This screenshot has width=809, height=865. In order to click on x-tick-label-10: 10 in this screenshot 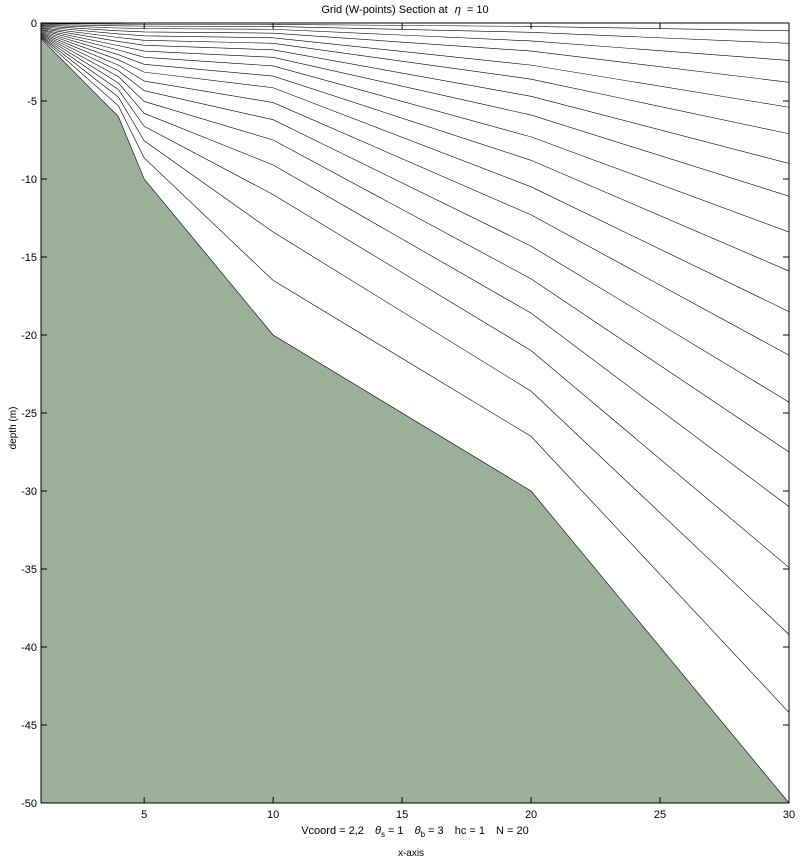, I will do `click(273, 815)`.